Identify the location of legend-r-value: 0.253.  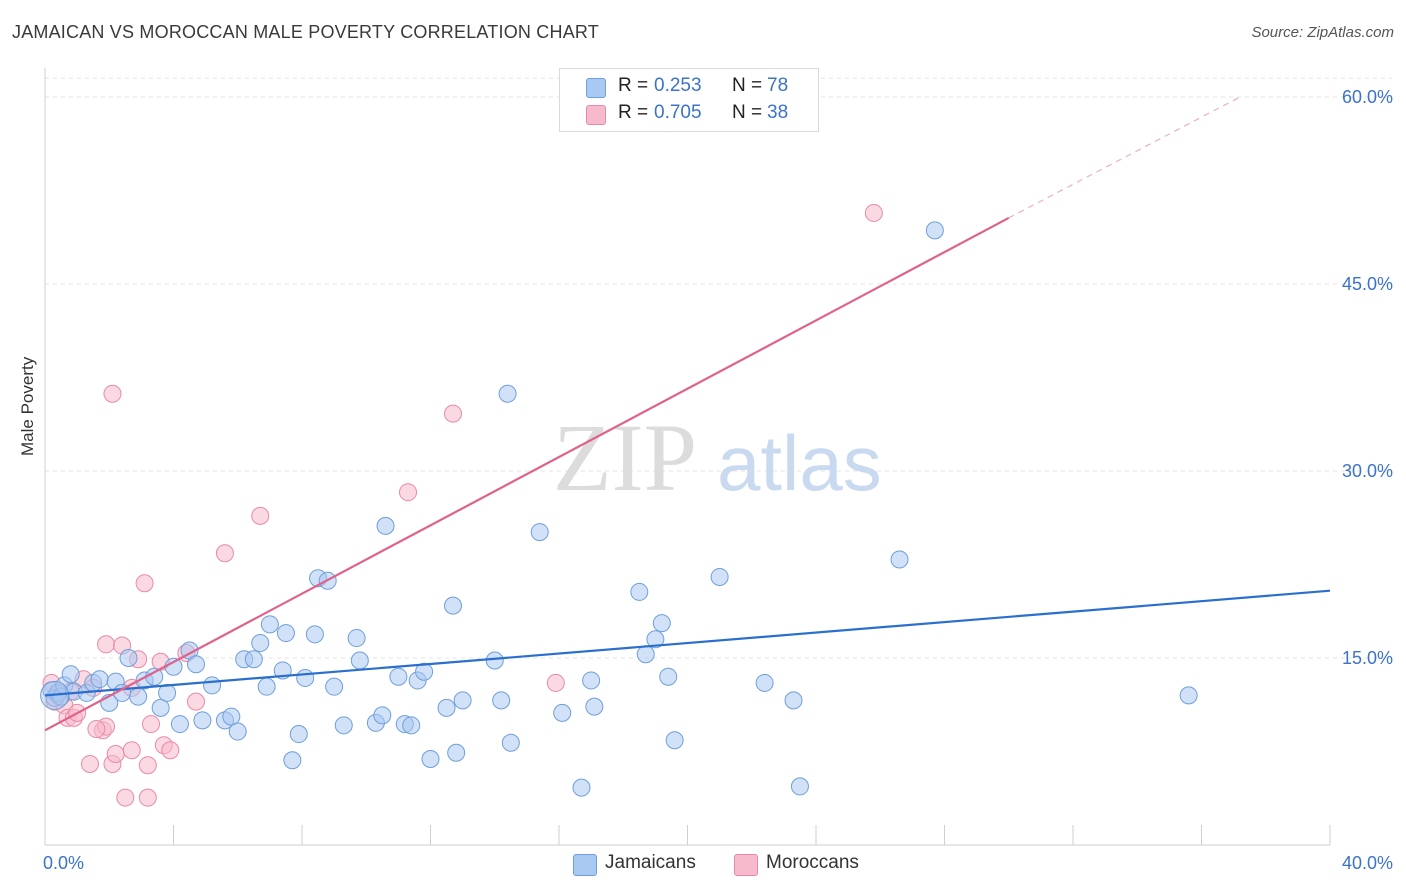
(678, 85).